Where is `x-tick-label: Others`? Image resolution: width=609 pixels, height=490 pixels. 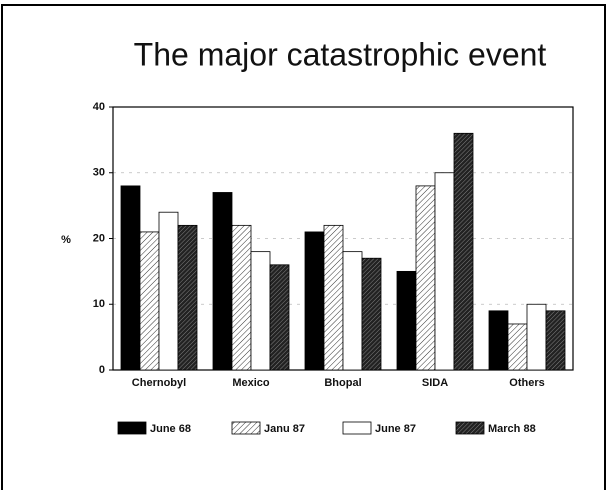
x-tick-label: Others is located at coordinates (526, 383).